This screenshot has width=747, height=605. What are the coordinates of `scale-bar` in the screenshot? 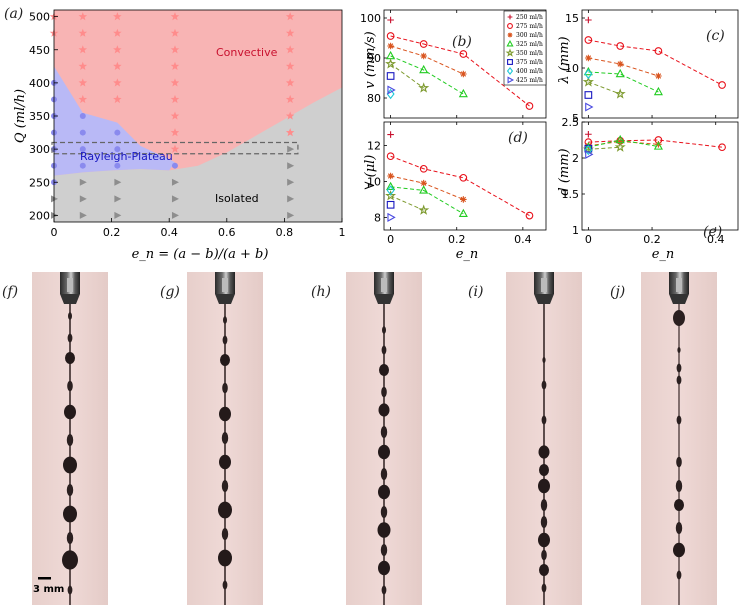 It's located at (44, 578).